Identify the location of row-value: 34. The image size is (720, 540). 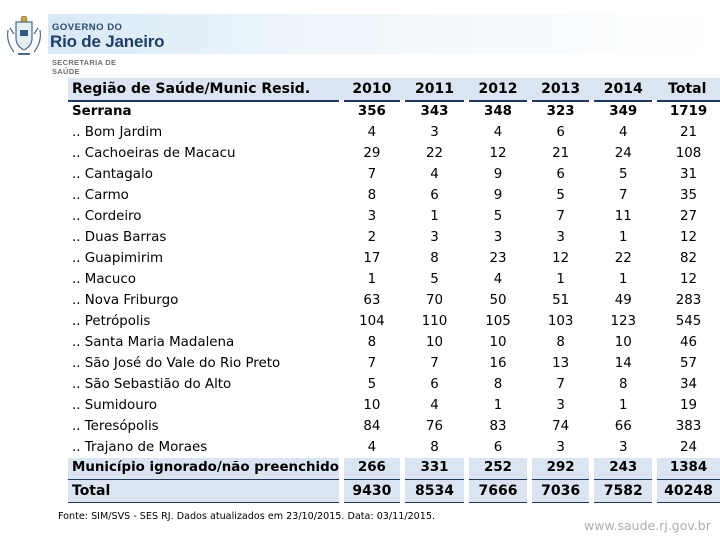
(686, 384).